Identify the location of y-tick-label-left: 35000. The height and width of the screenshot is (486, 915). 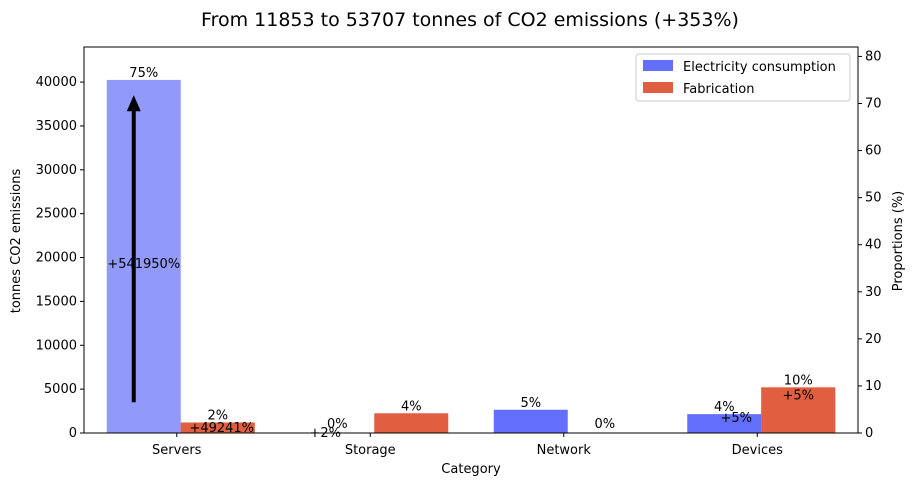
(56, 126).